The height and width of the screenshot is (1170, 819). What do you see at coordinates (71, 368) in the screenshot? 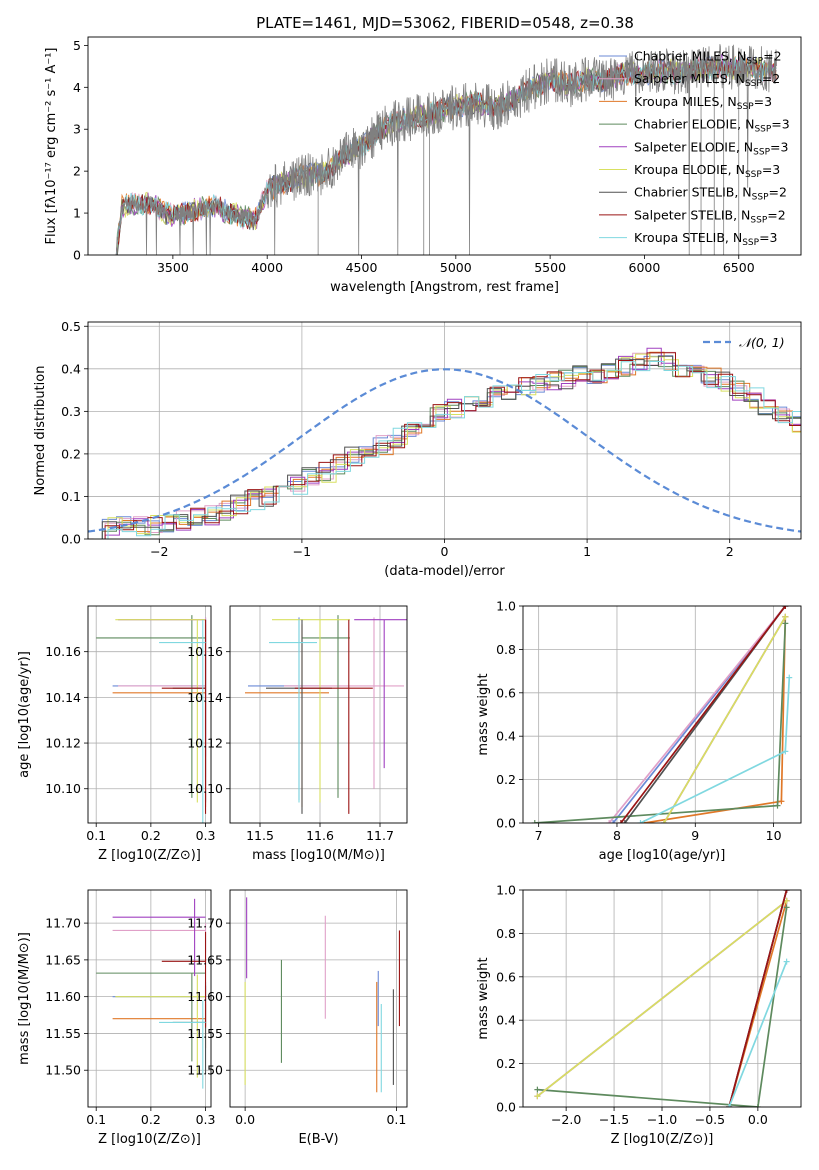
I see `y-tick-label: 0.4` at bounding box center [71, 368].